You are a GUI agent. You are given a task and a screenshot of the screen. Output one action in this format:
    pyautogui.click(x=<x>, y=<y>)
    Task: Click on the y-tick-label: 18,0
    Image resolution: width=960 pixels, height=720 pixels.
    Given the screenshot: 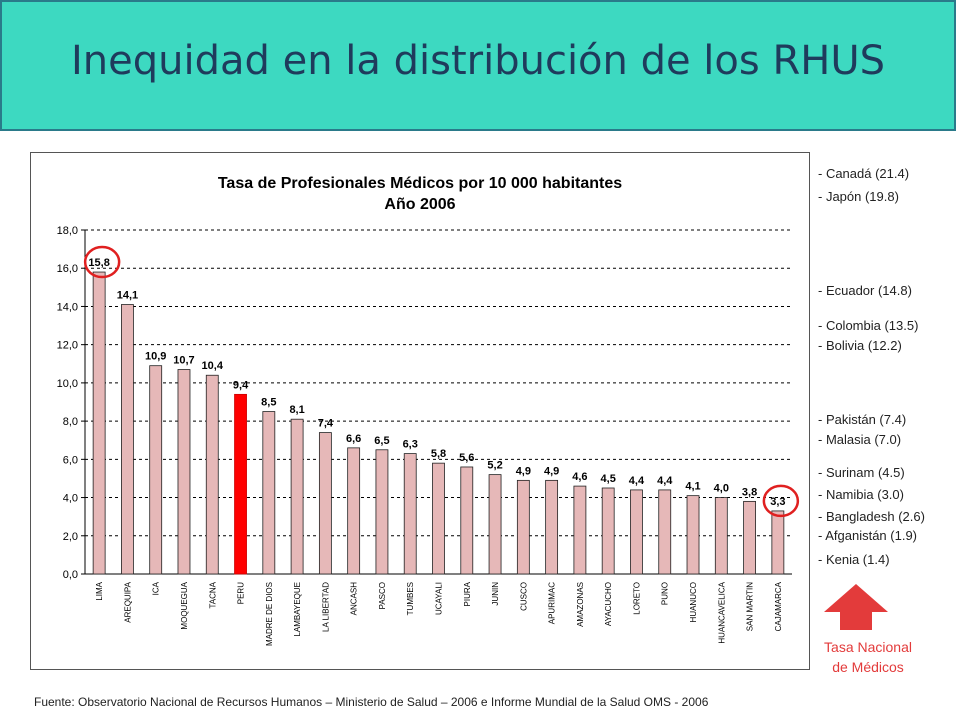 What is the action you would take?
    pyautogui.click(x=67, y=231)
    